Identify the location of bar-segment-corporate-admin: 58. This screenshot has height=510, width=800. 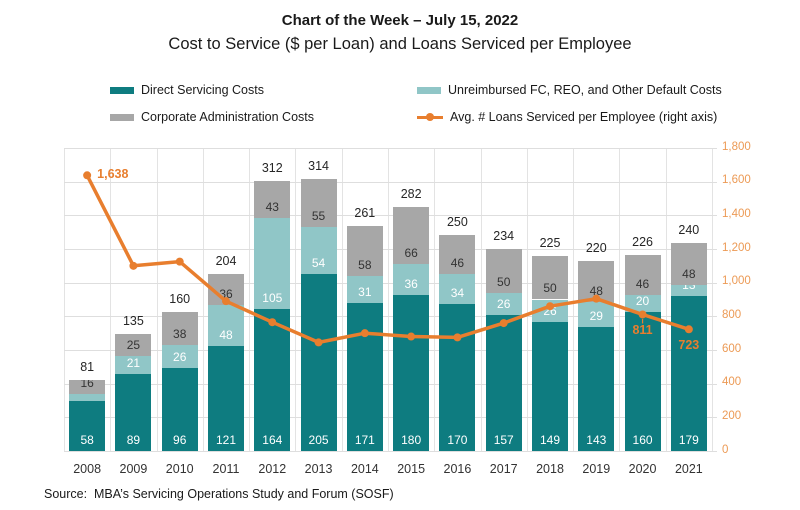
(364, 251).